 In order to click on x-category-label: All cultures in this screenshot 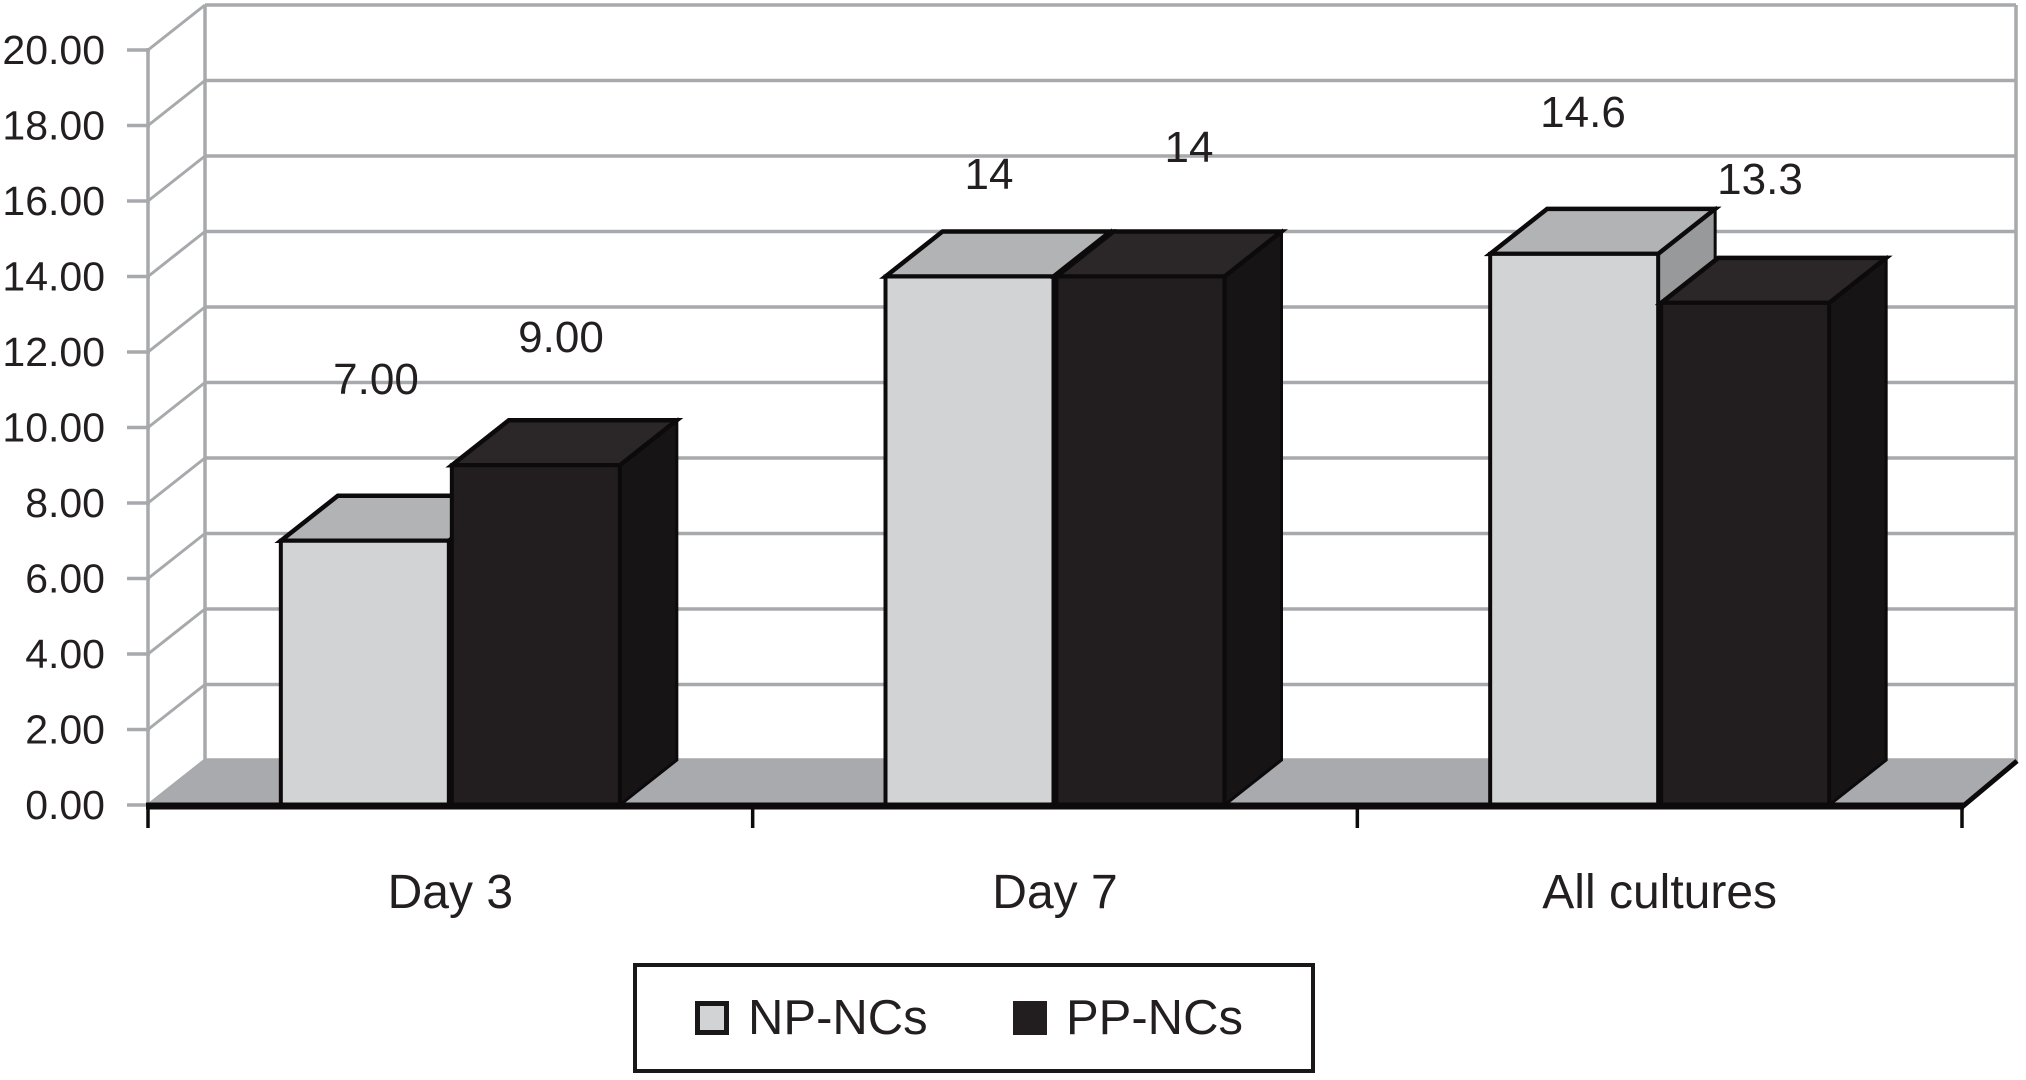, I will do `click(1659, 892)`.